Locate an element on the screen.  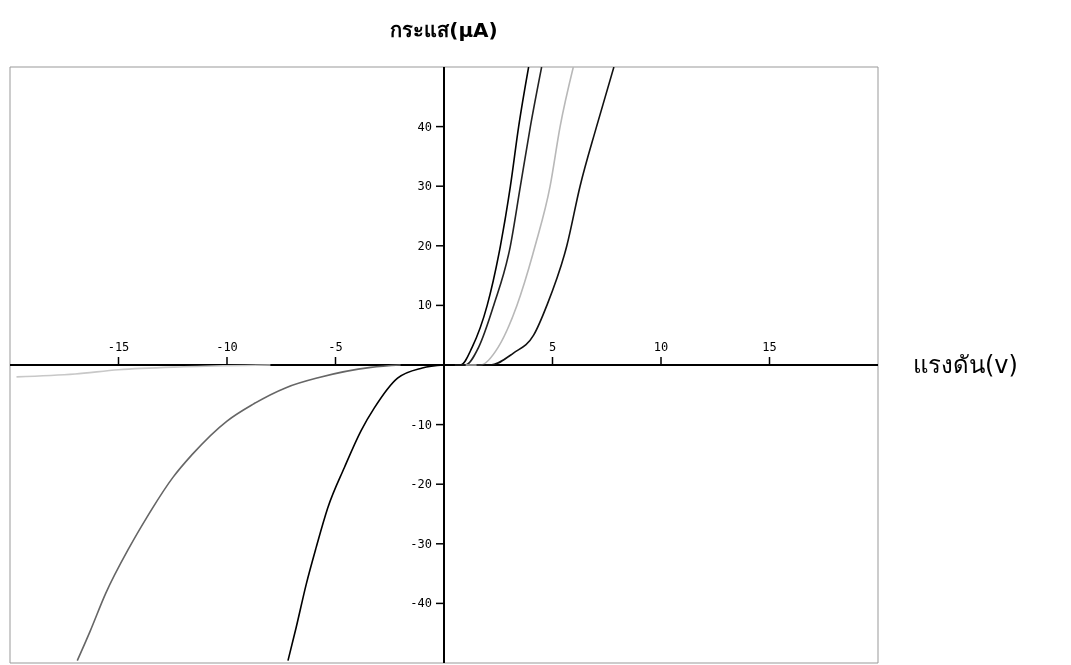
y-tick-label: 40 is located at coordinates (424, 126).